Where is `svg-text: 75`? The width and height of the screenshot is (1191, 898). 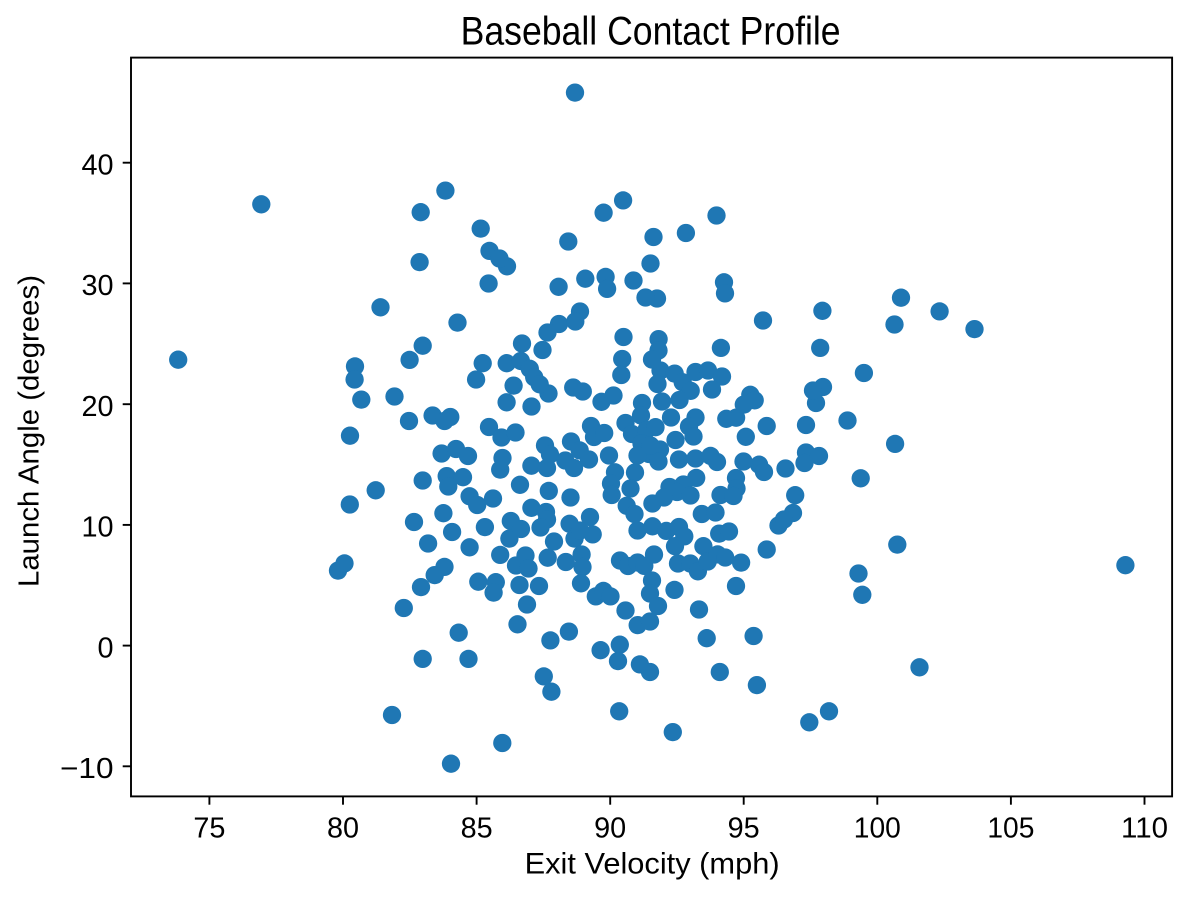 svg-text: 75 is located at coordinates (209, 829).